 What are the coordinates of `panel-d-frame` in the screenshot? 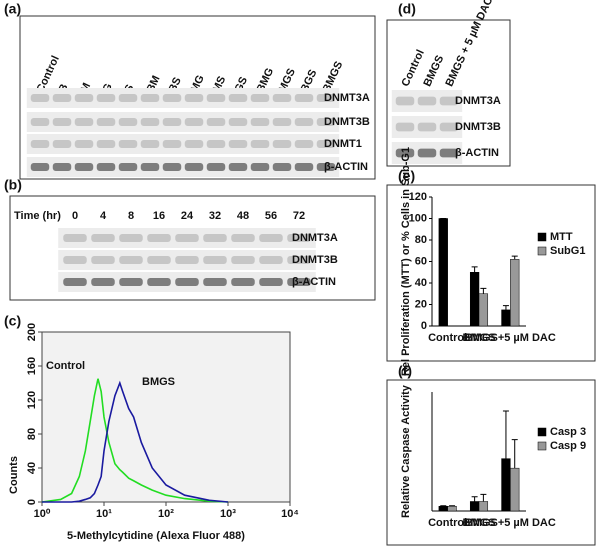 It's located at (448, 93).